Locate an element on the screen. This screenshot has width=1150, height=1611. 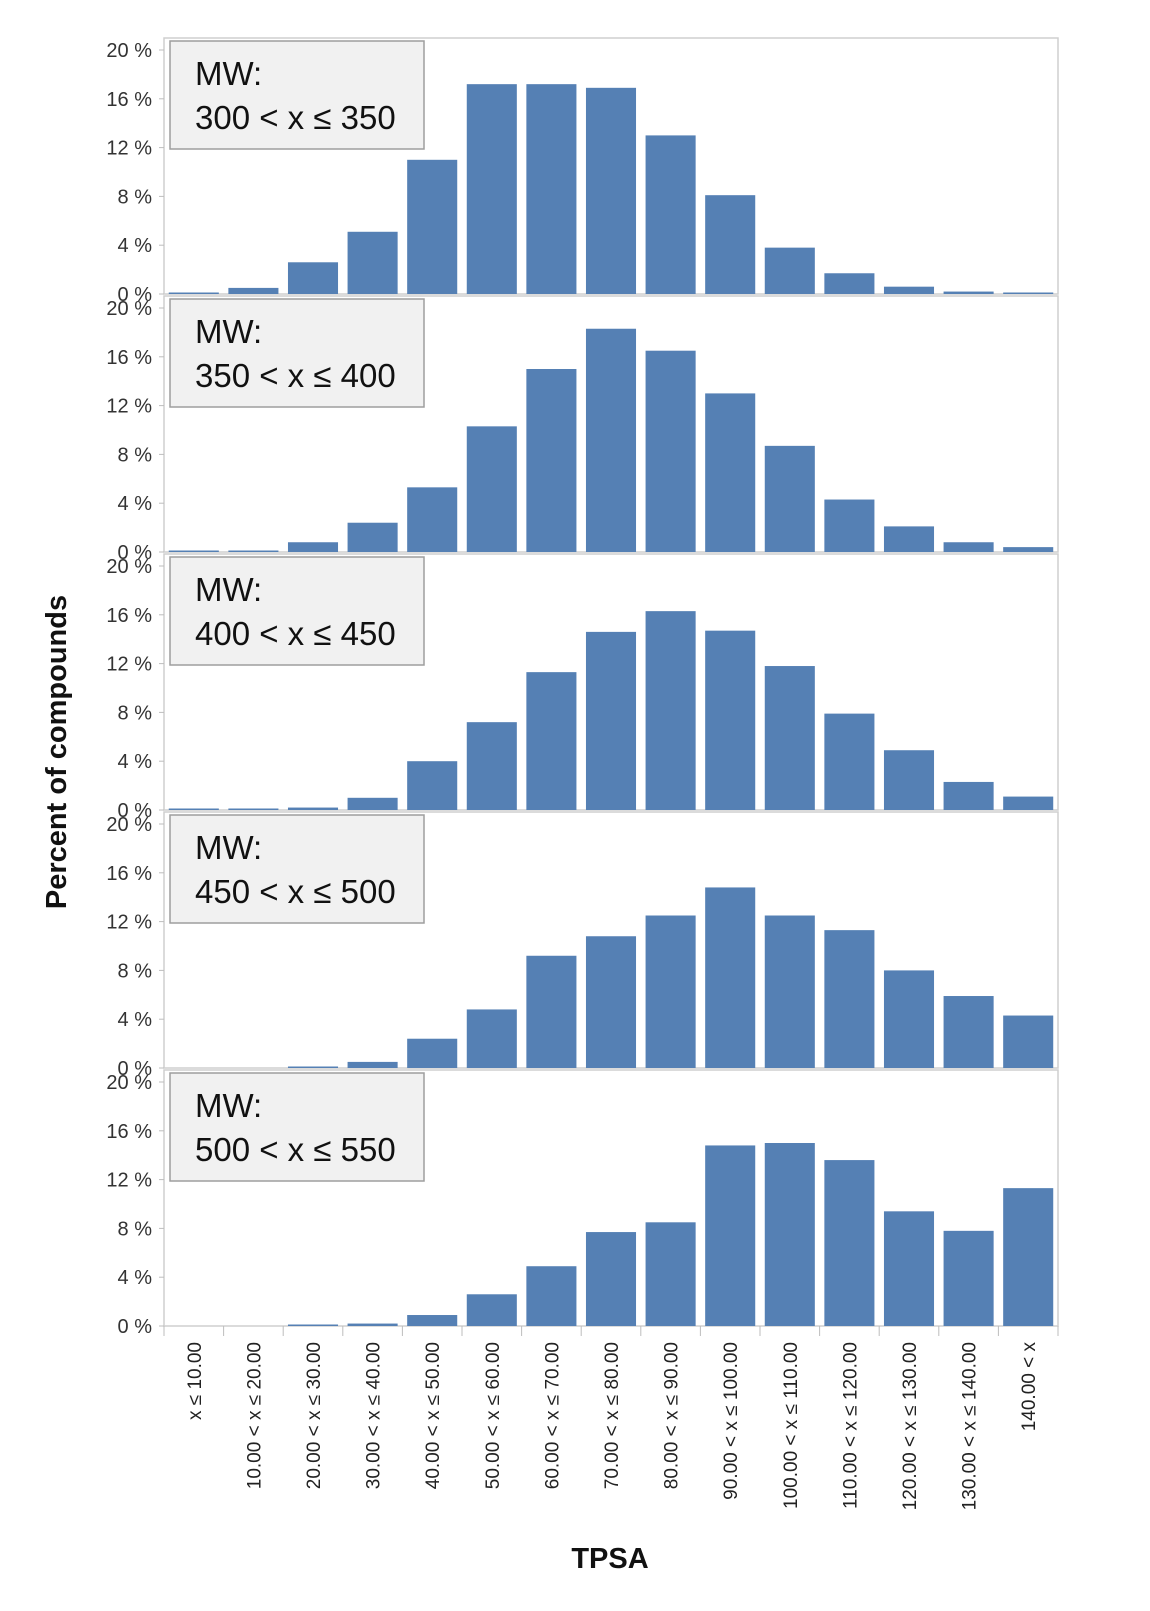
x-tick-label: 140.00 < x is located at coordinates (1029, 1387).